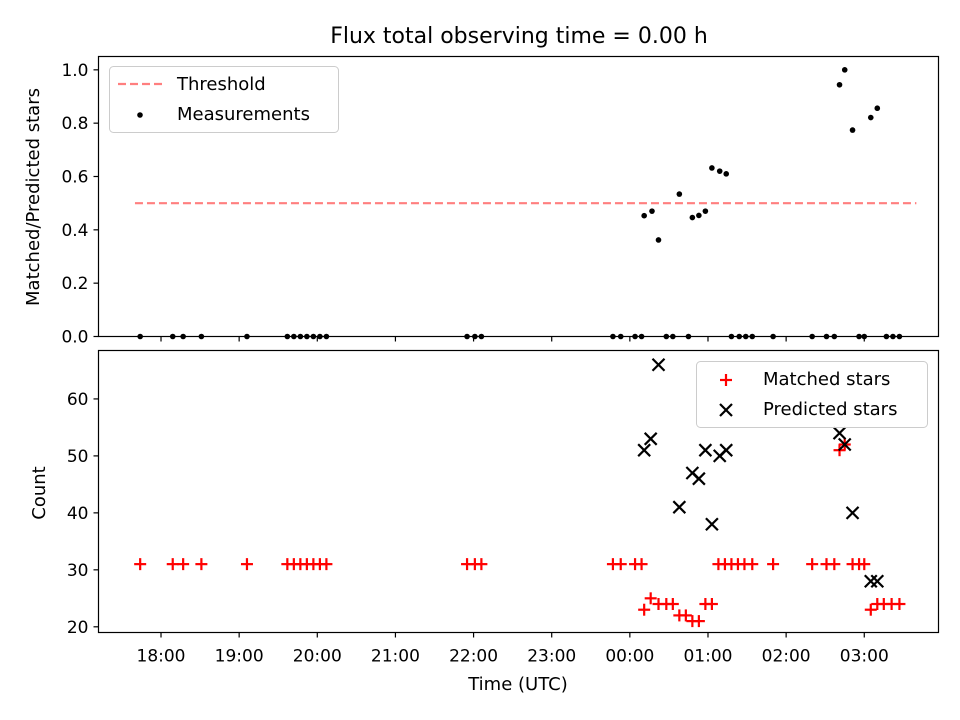 The width and height of the screenshot is (960, 720). I want to click on matched-legend-swatch, so click(726, 380).